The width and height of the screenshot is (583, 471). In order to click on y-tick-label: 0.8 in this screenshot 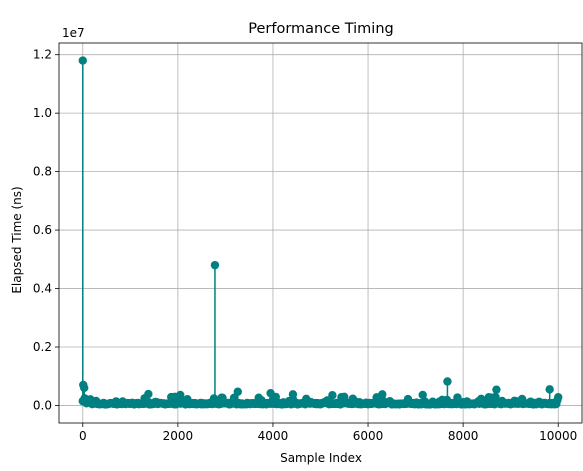, I will do `click(42, 172)`.